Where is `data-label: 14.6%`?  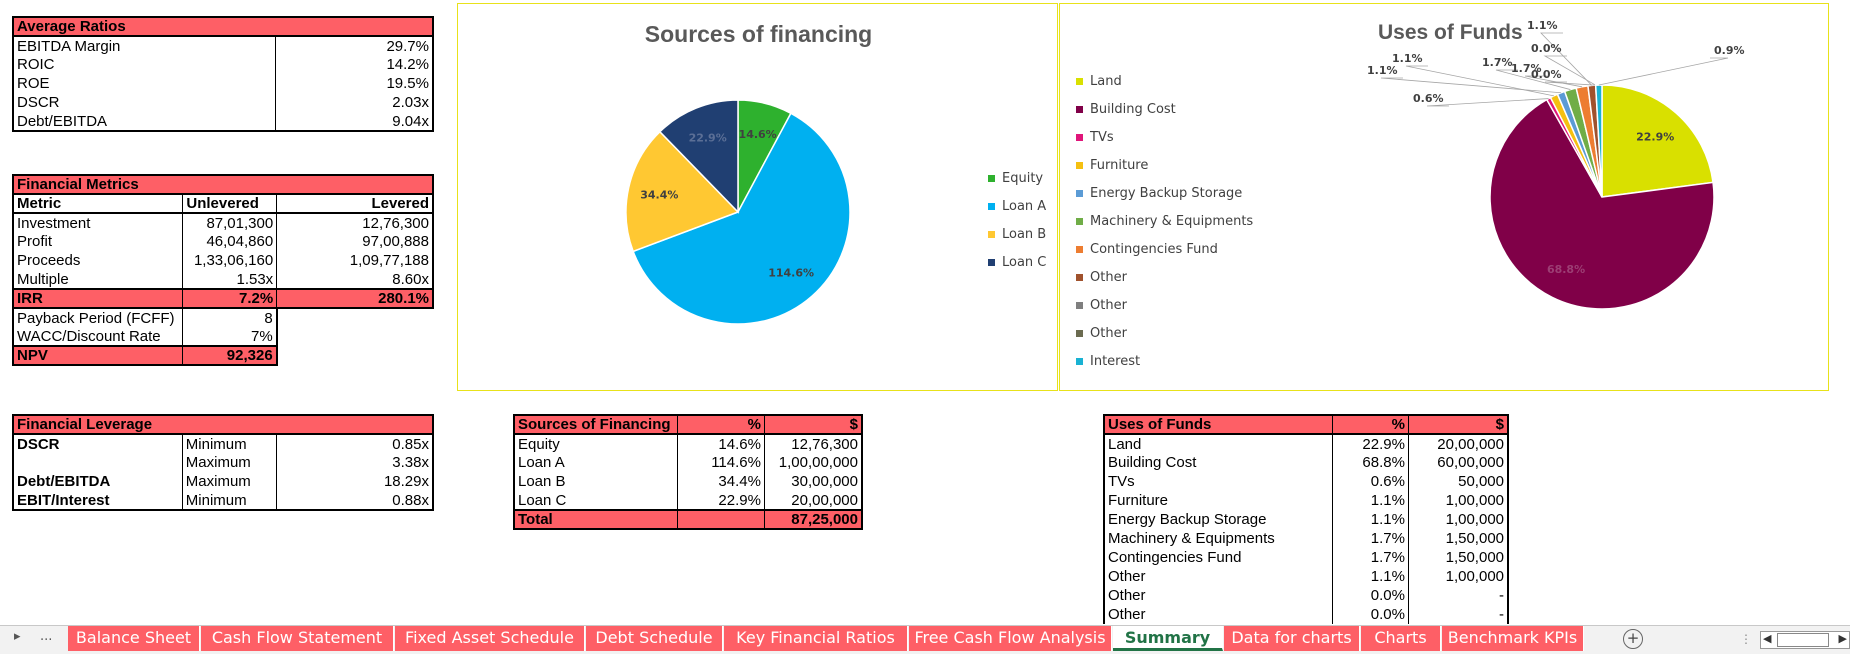
data-label: 14.6% is located at coordinates (758, 134).